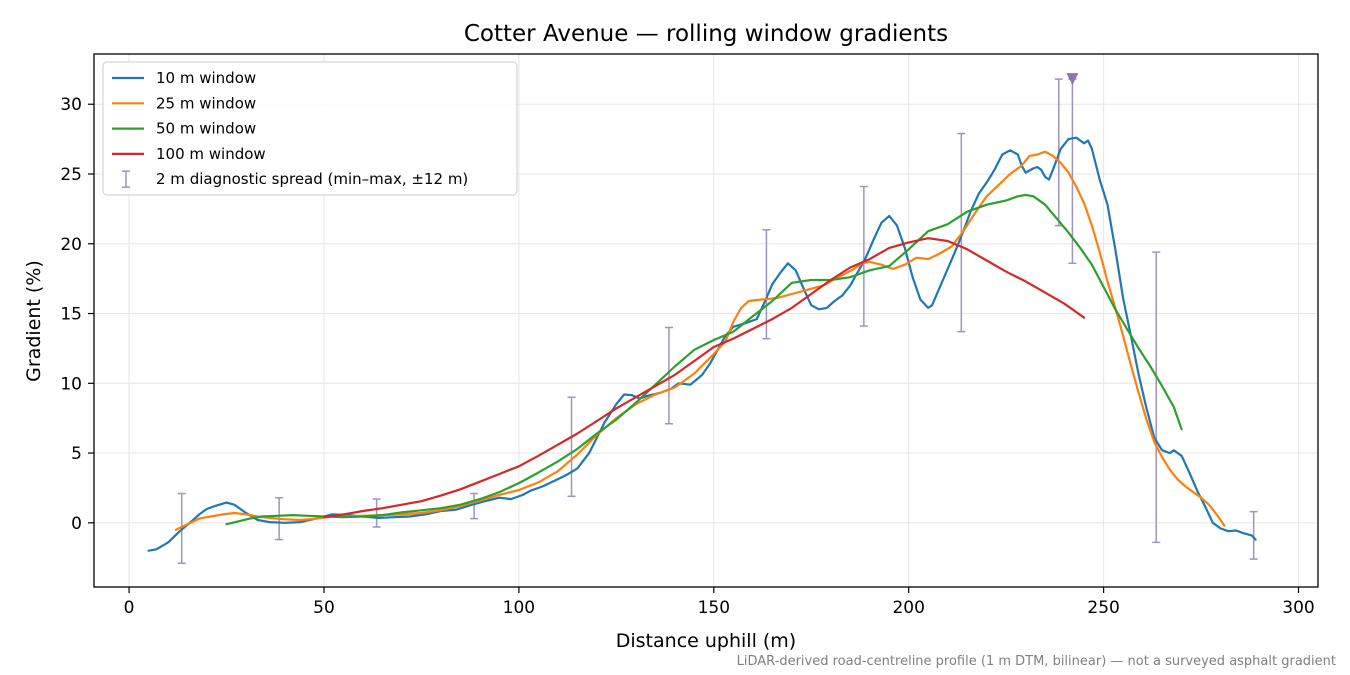 This screenshot has width=1350, height=675. Describe the element at coordinates (706, 641) in the screenshot. I see `x-axis-label: Distance uphill (m)` at that location.